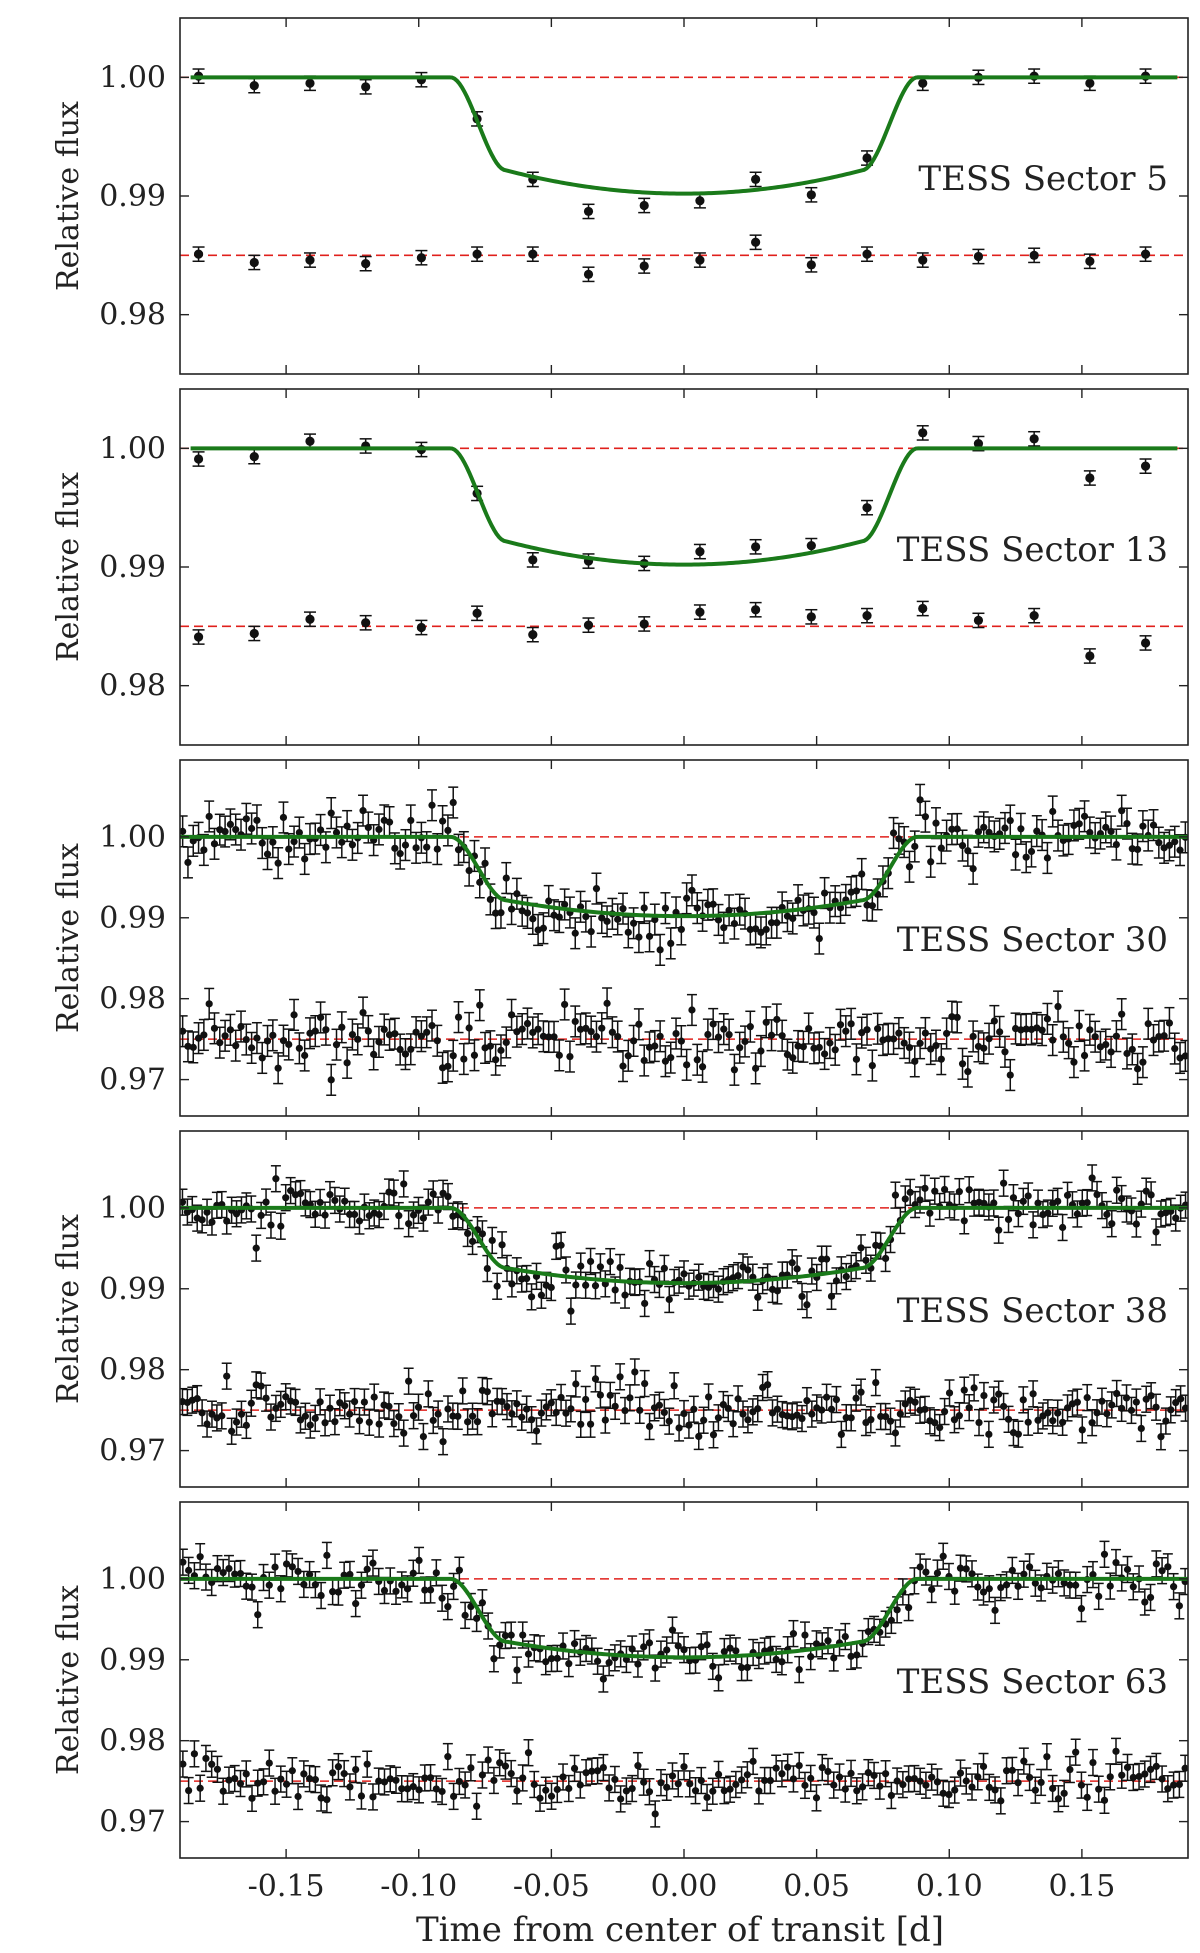 The height and width of the screenshot is (1953, 1200). I want to click on data-series, so click(684, 1407).